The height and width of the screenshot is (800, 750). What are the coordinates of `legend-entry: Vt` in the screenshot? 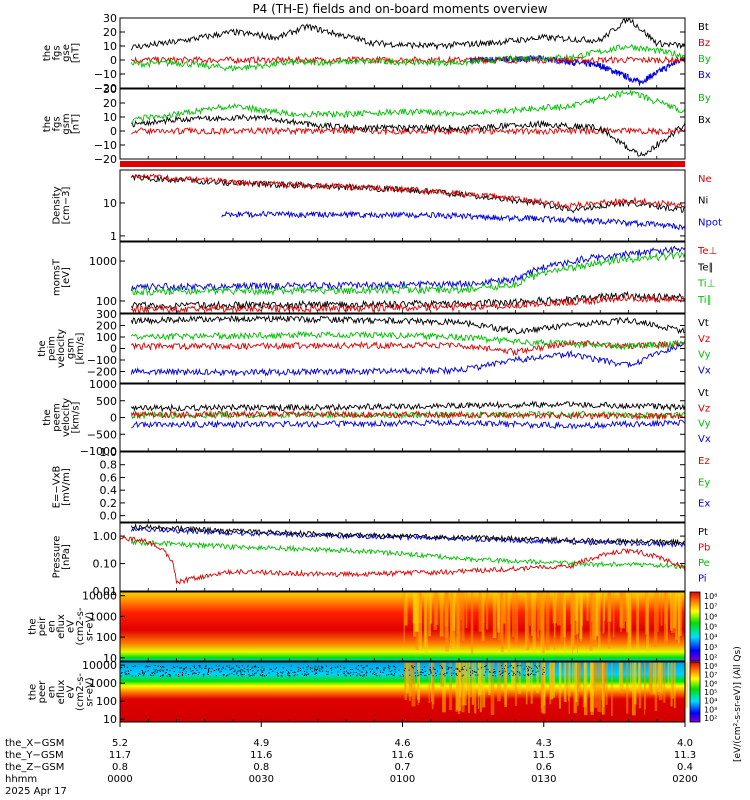 It's located at (703, 323).